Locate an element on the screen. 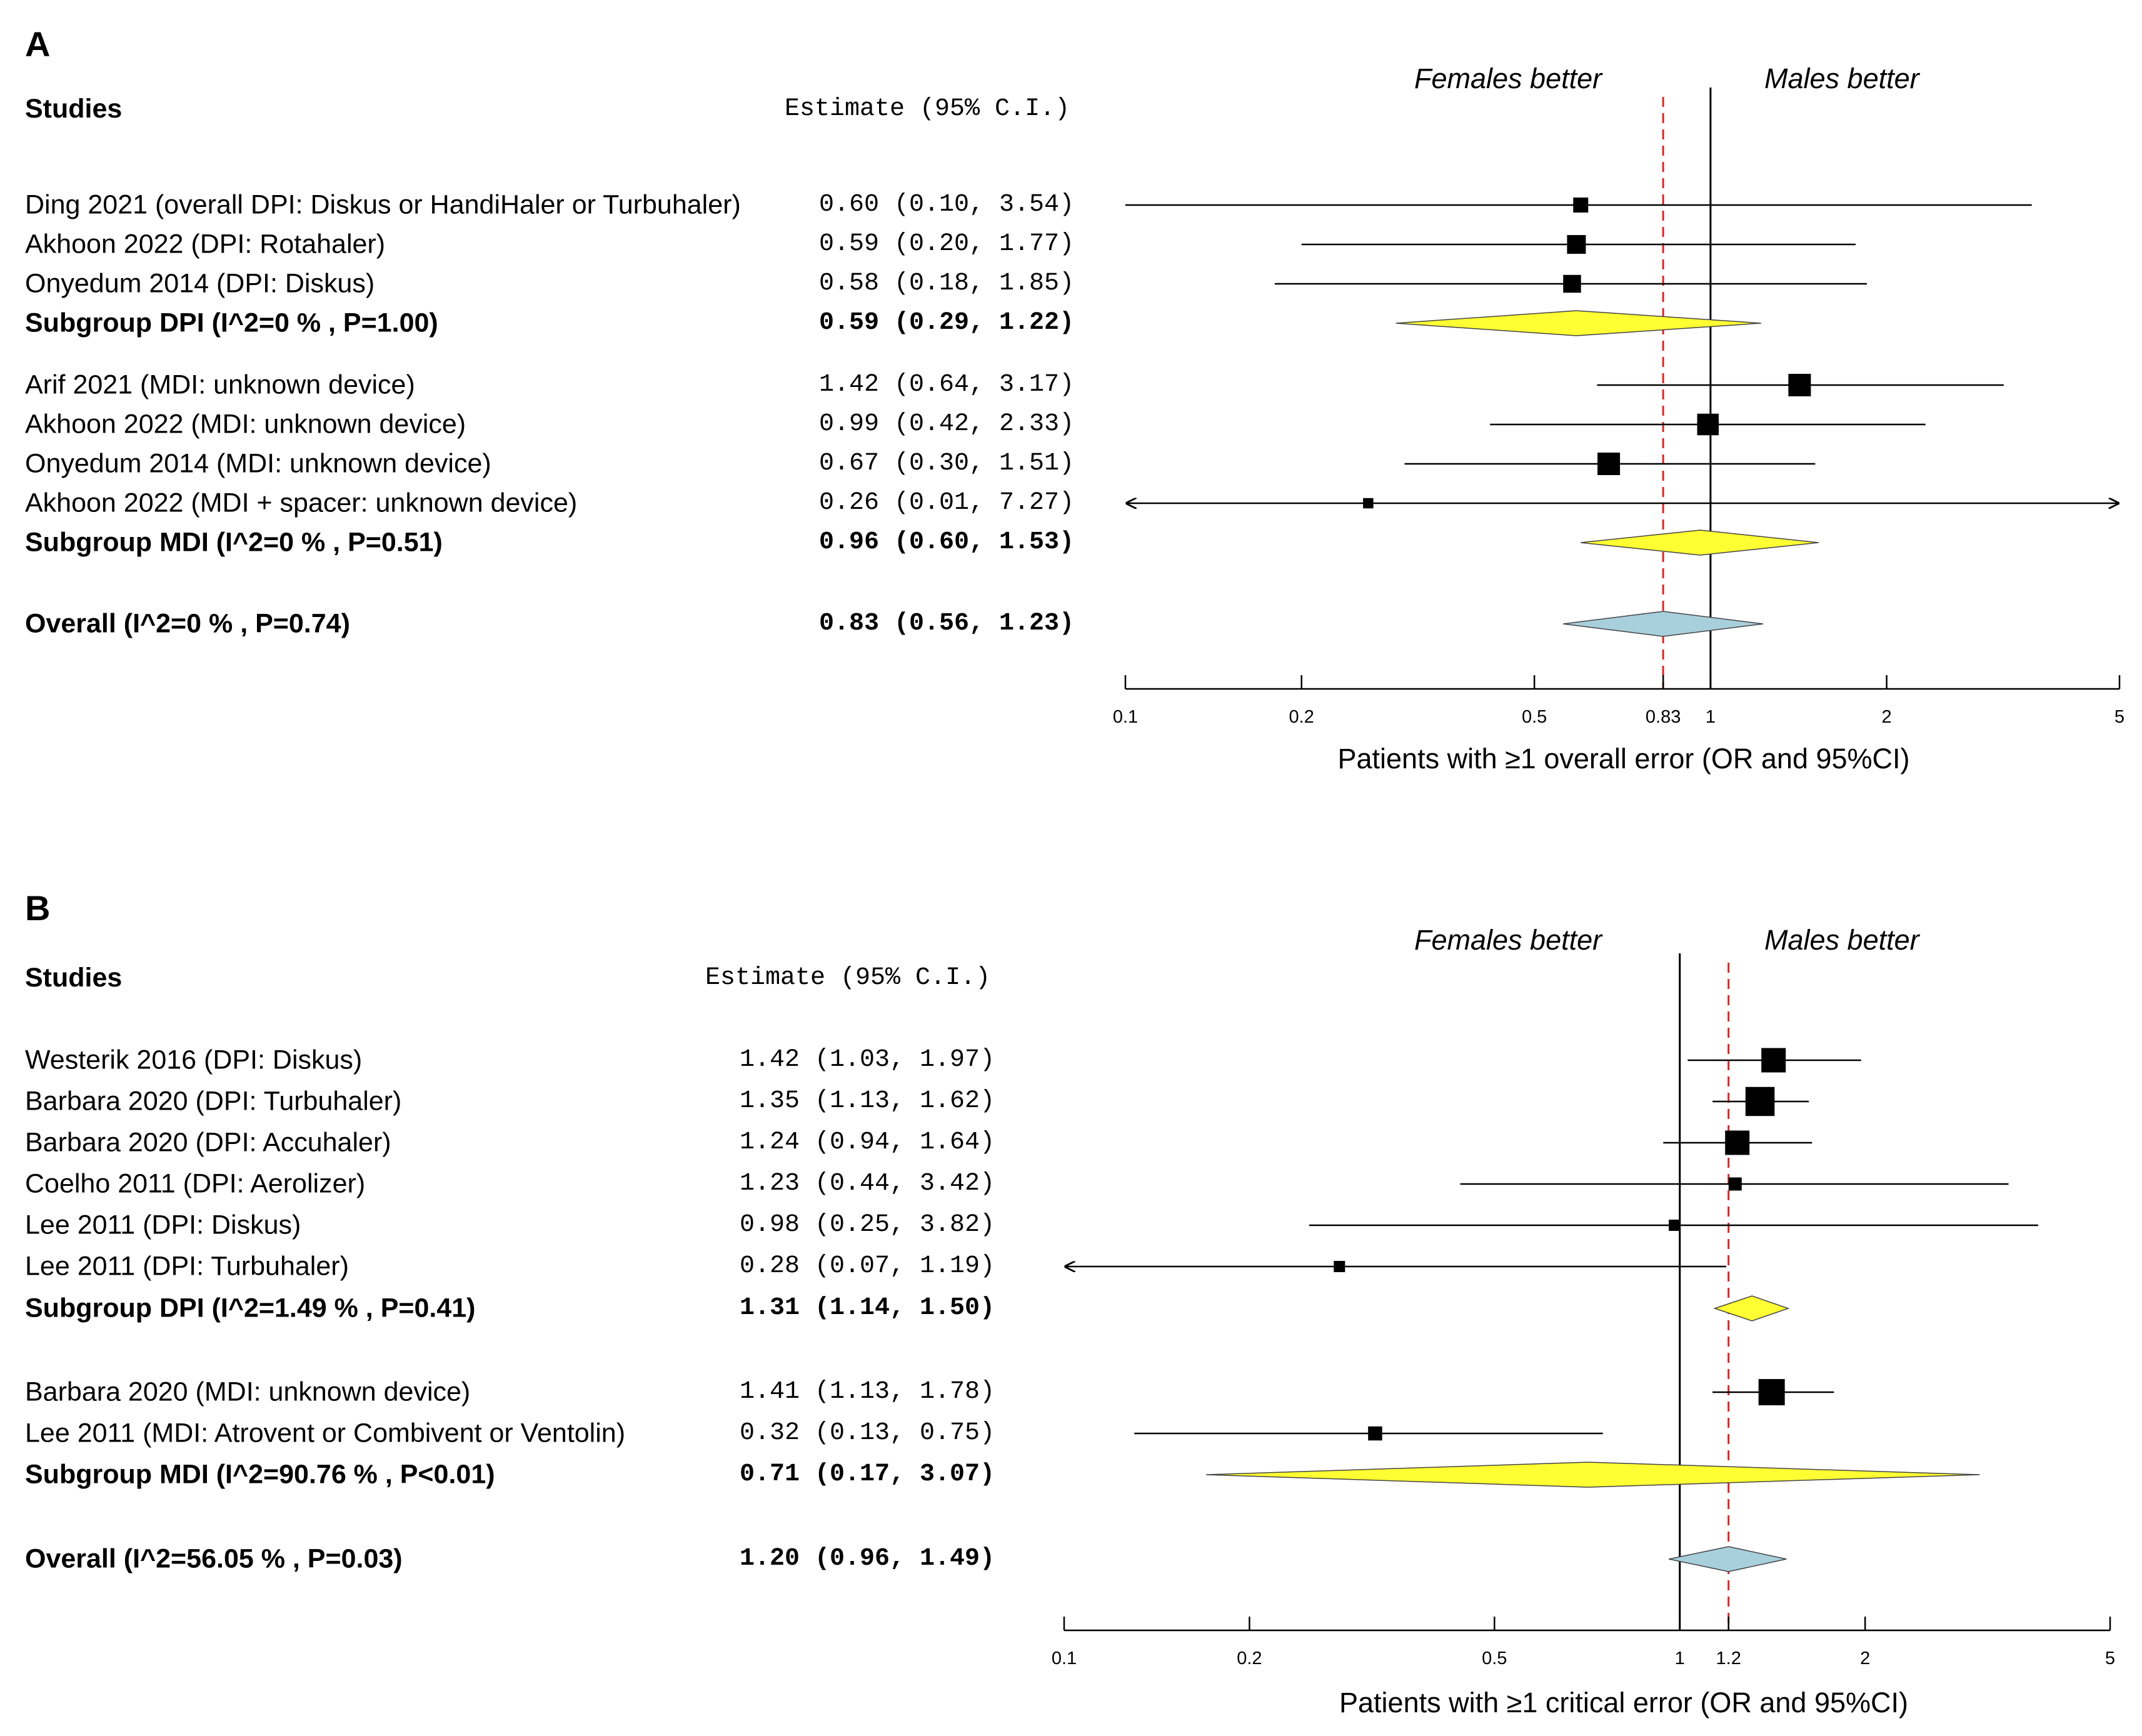  row-label: Akhoon 2022 (MDI: unknown device) is located at coordinates (245, 424).